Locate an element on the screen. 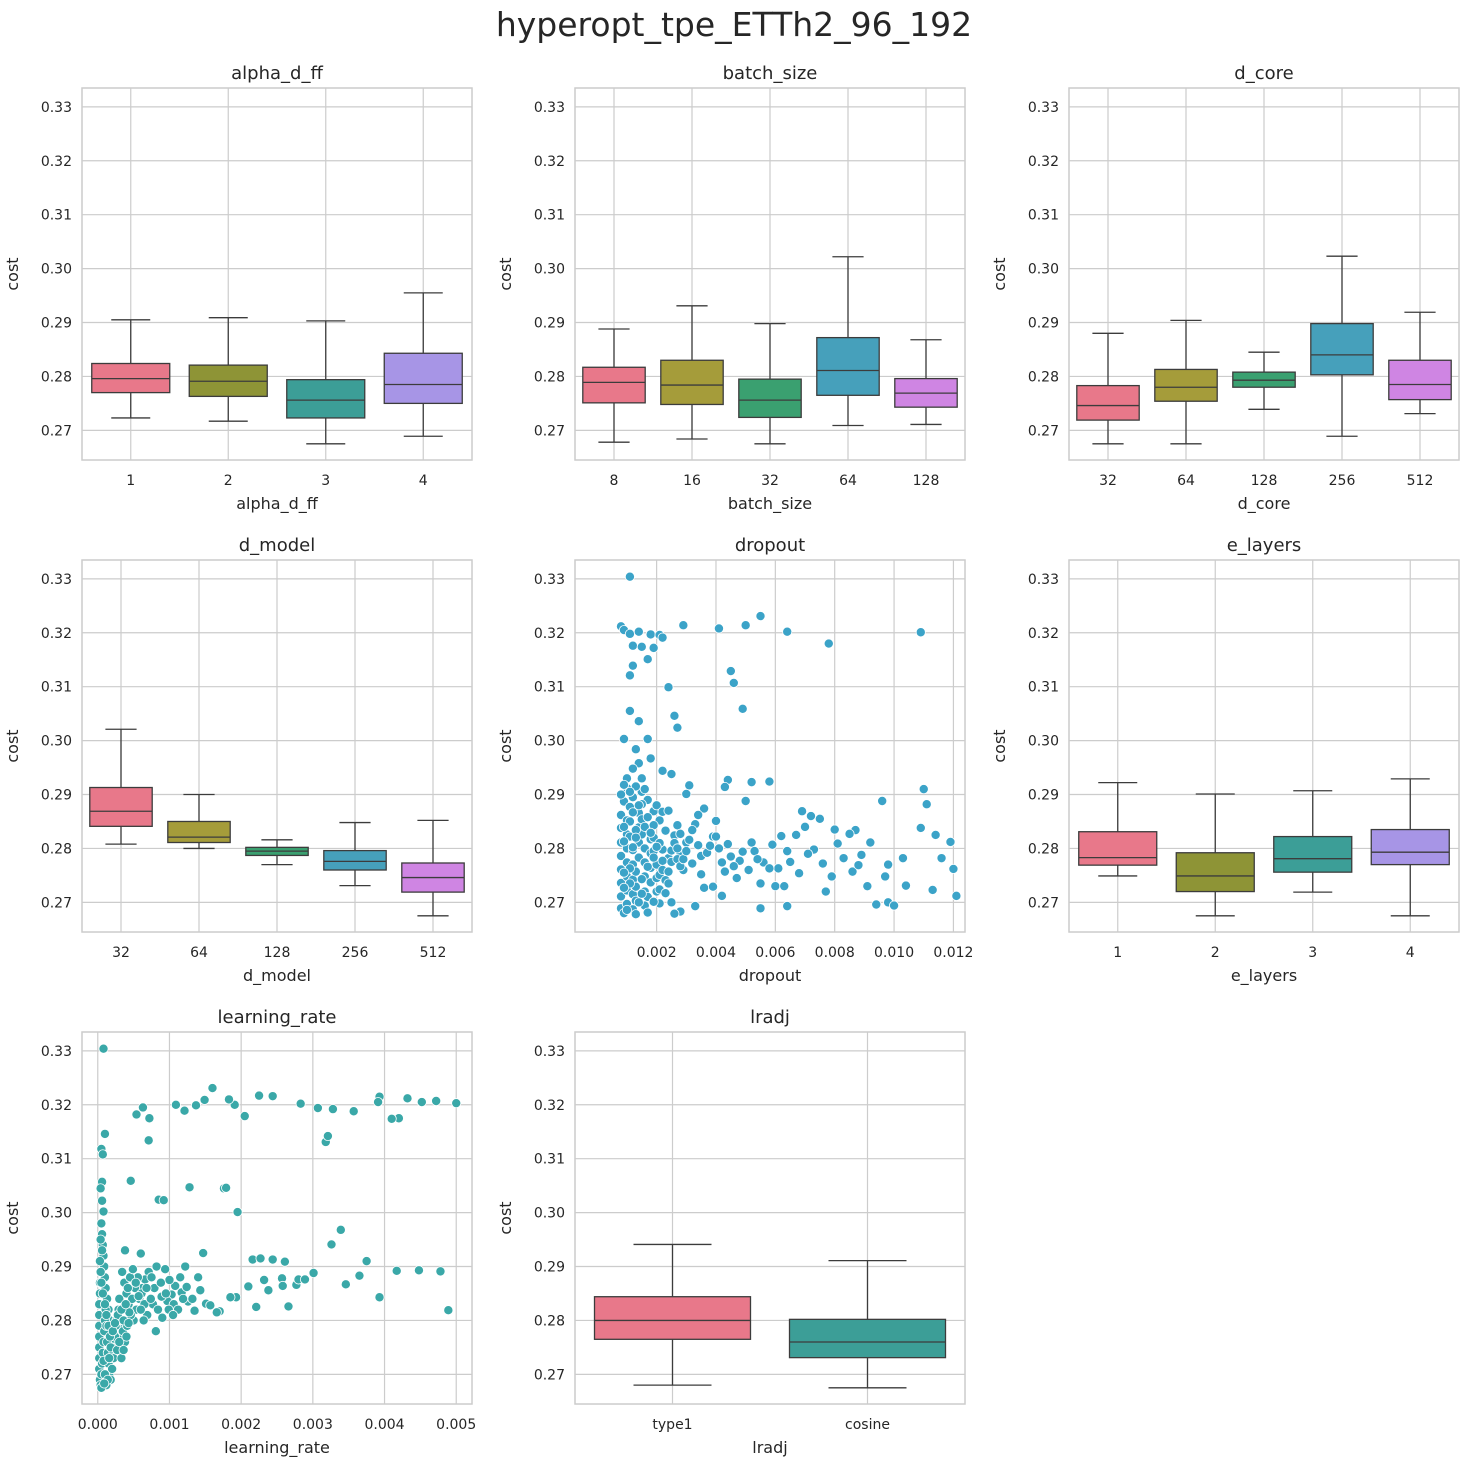  x-tick-label: 0.004 is located at coordinates (716, 953).